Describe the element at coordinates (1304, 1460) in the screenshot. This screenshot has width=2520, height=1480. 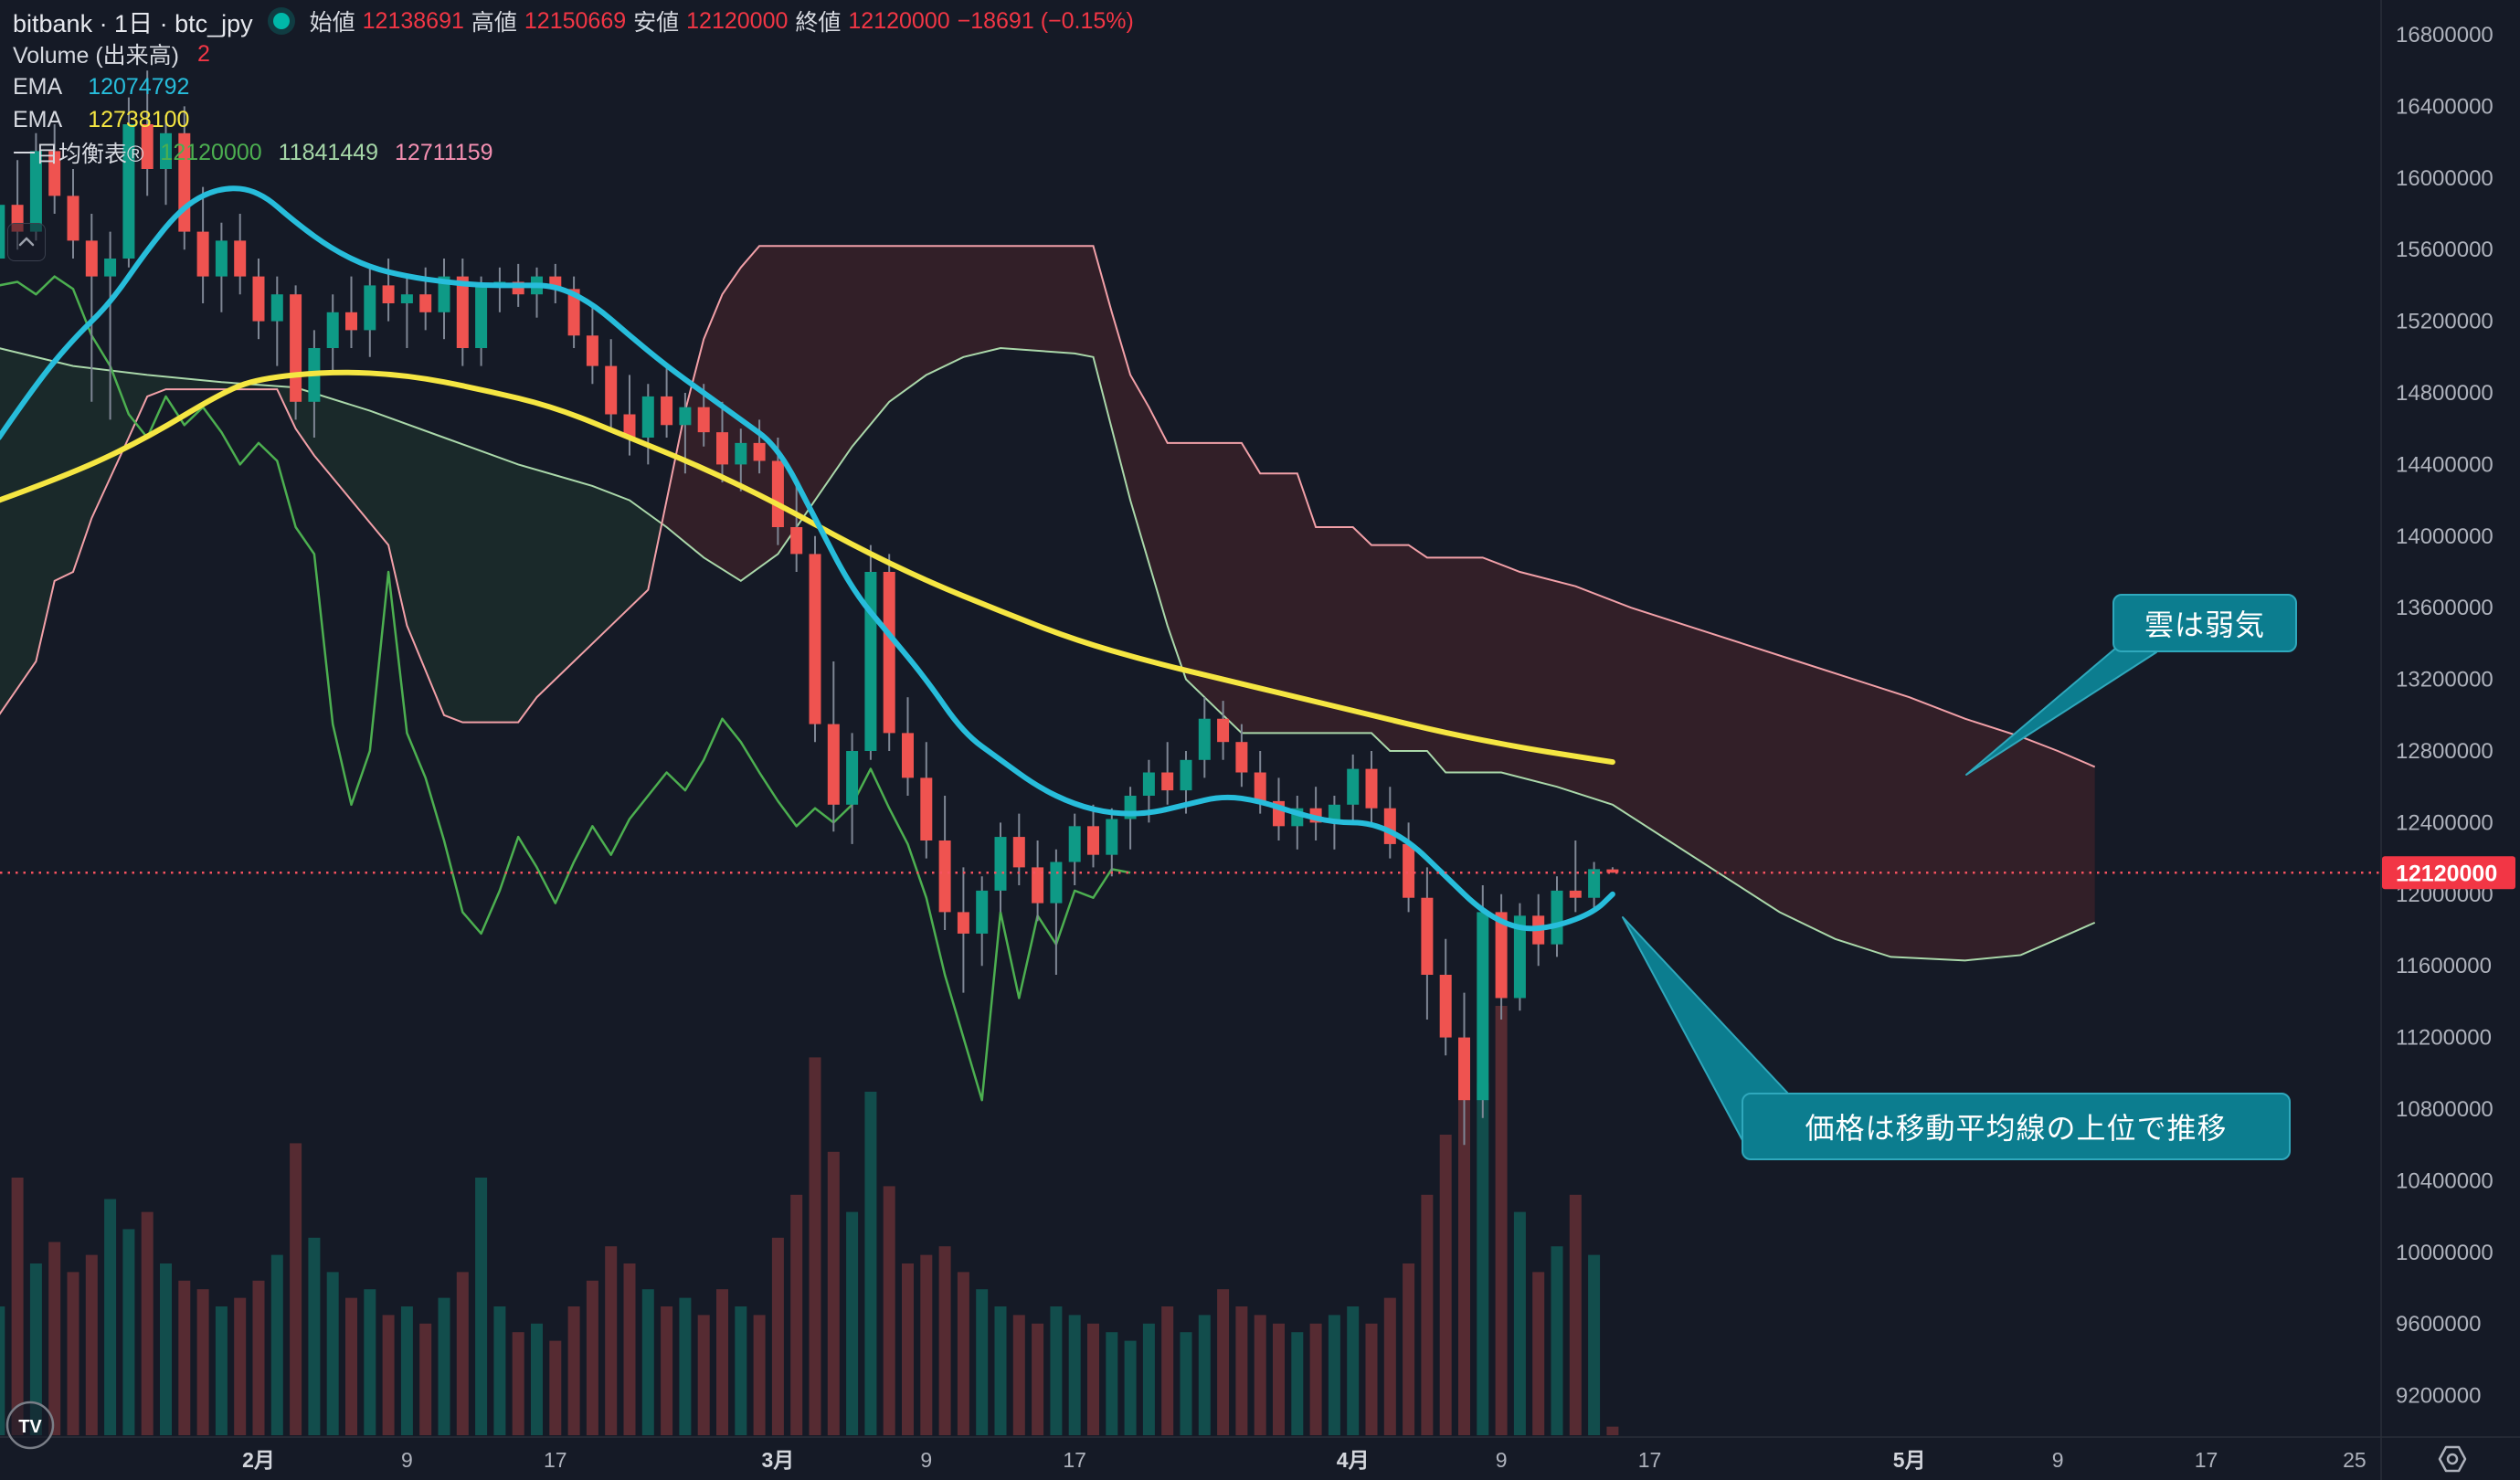
I see `time-axis: 2月 9 17 3月 9 17 4月 9 17 5月 9 17 25` at that location.